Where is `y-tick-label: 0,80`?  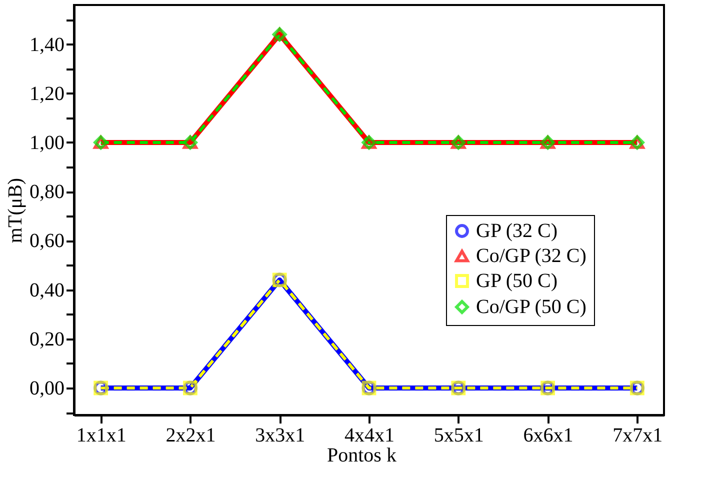
y-tick-label: 0,80 is located at coordinates (47, 192).